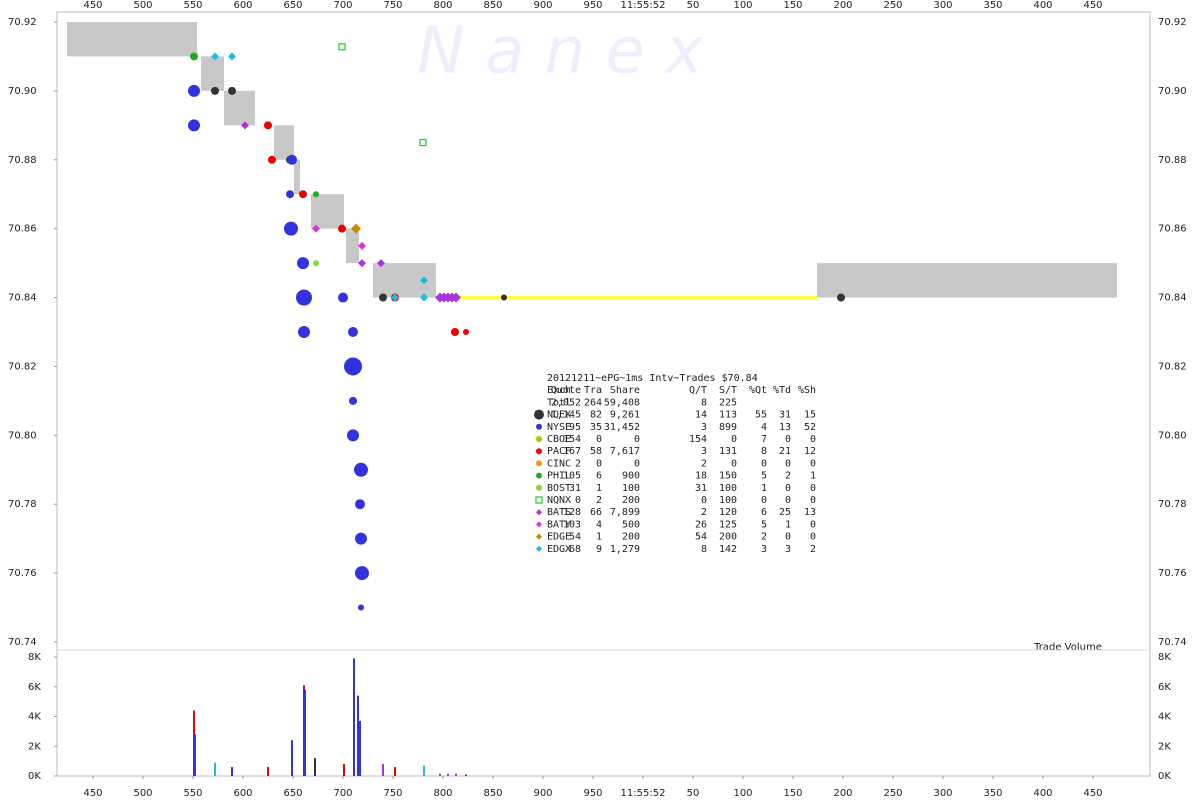 This screenshot has height=800, width=1200. I want to click on y-tick-label: 70.90, so click(22, 91).